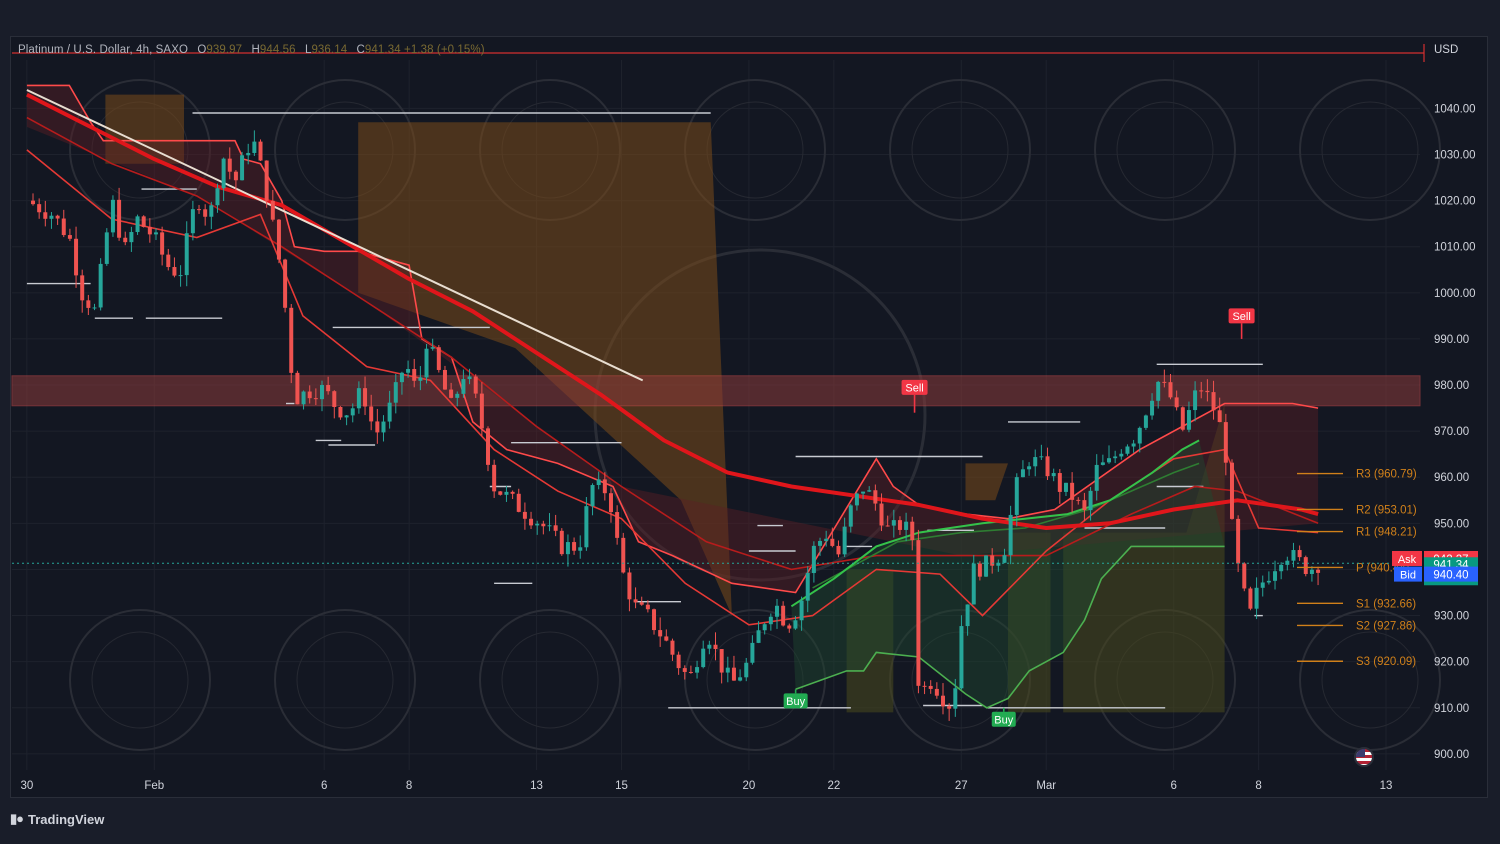 The image size is (1500, 844). I want to click on x-tick-label: 8, so click(1258, 786).